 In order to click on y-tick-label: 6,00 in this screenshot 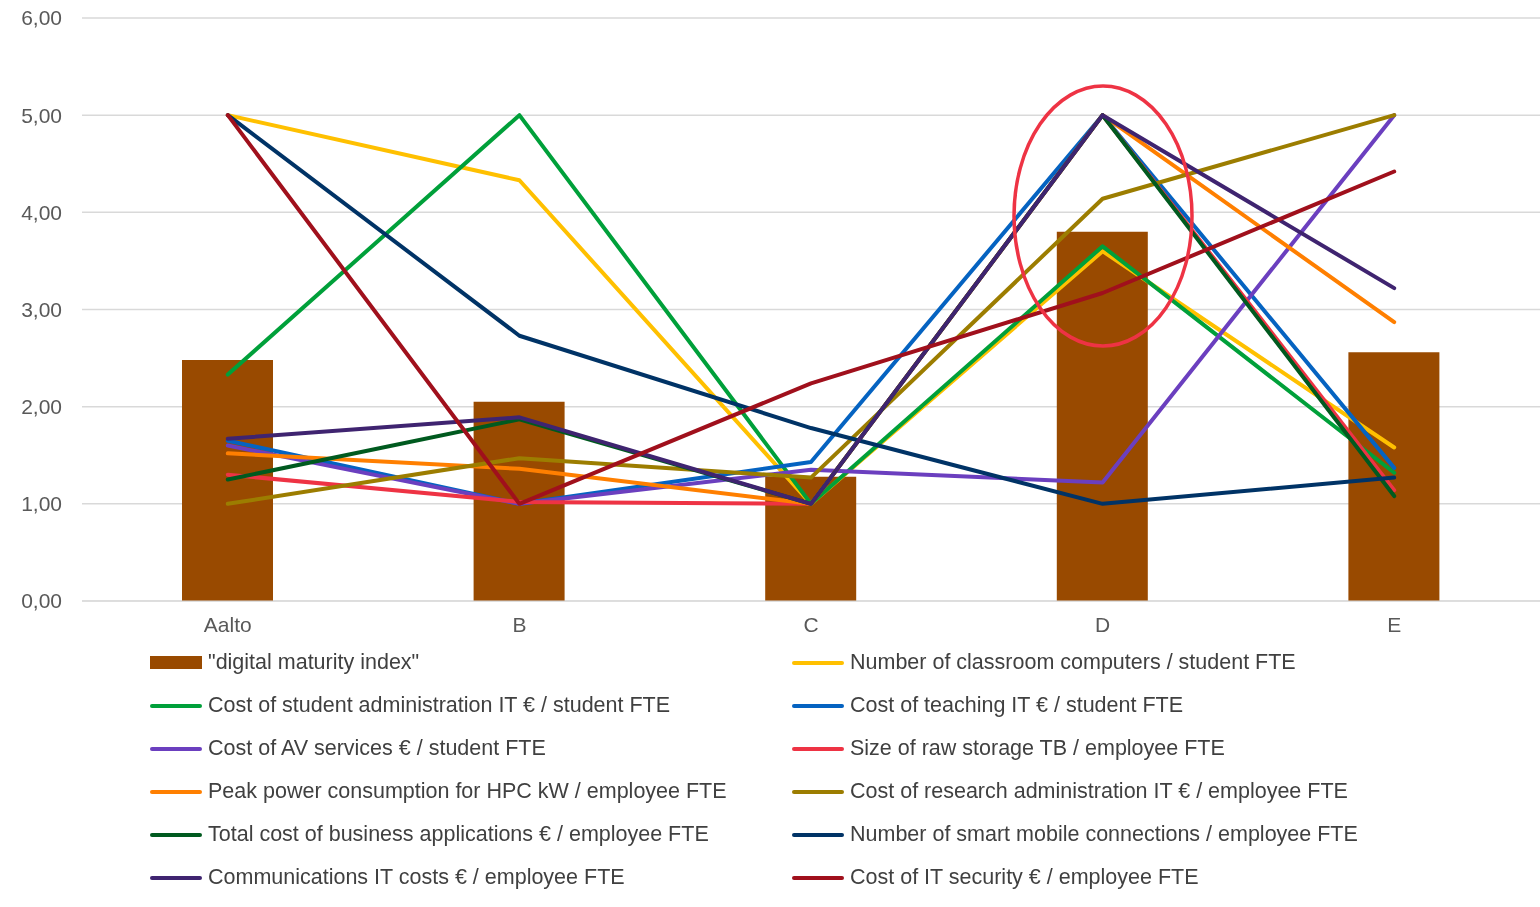, I will do `click(41, 18)`.